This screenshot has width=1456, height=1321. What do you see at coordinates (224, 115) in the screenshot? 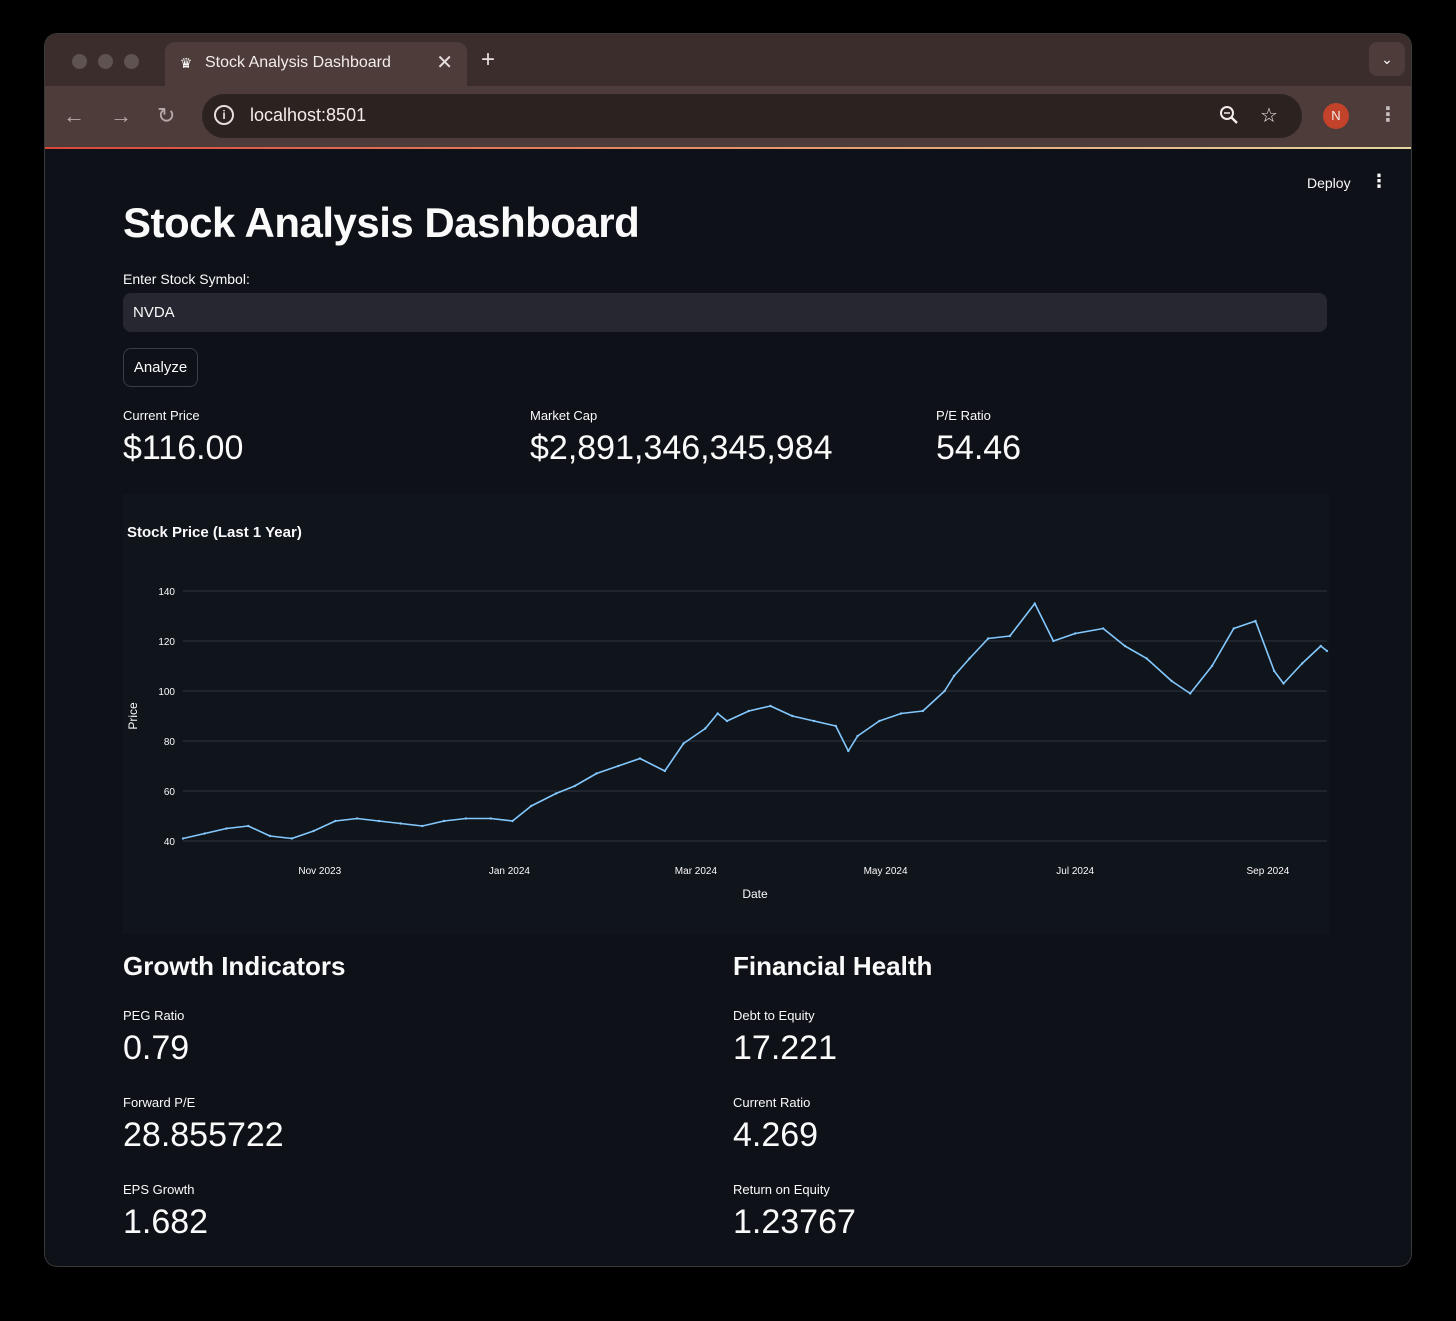
I see `site-info-icon: i` at bounding box center [224, 115].